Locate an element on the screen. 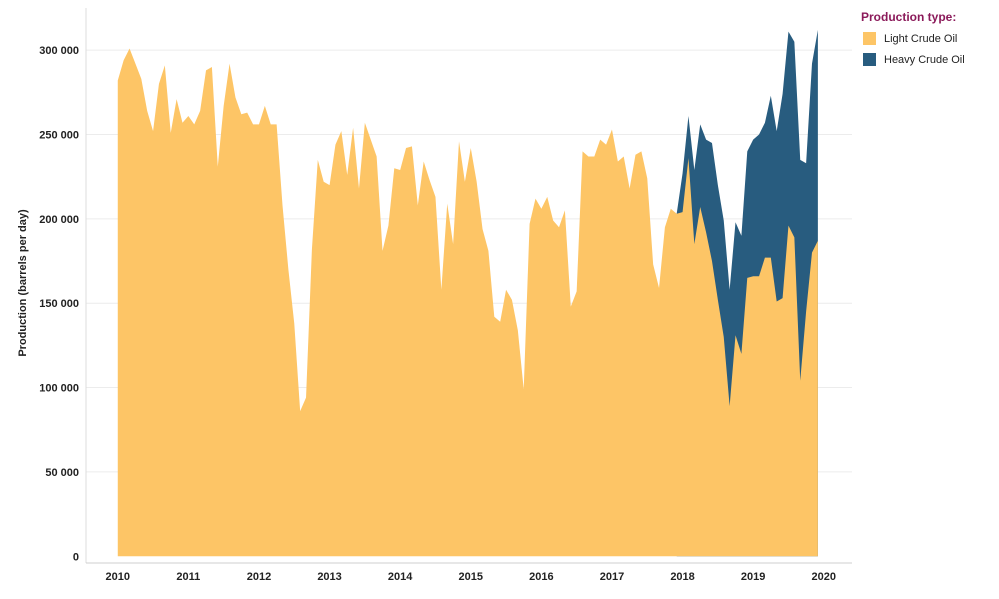  legend-label-heavy: Heavy Crude Oil is located at coordinates (924, 59).